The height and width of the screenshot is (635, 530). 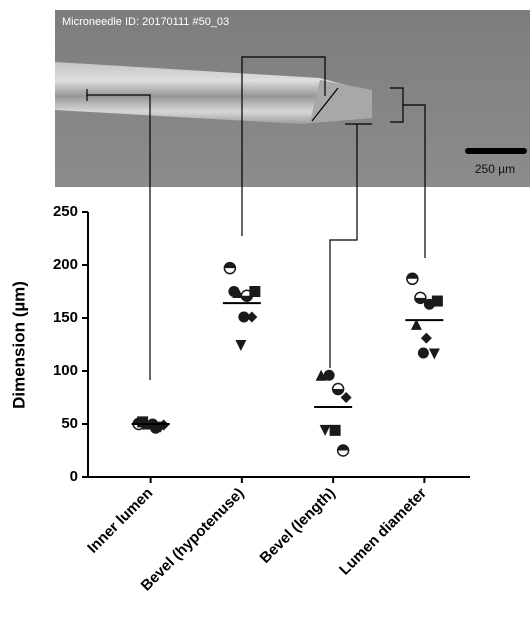 What do you see at coordinates (120, 521) in the screenshot?
I see `x-tick-label: Inner lumen` at bounding box center [120, 521].